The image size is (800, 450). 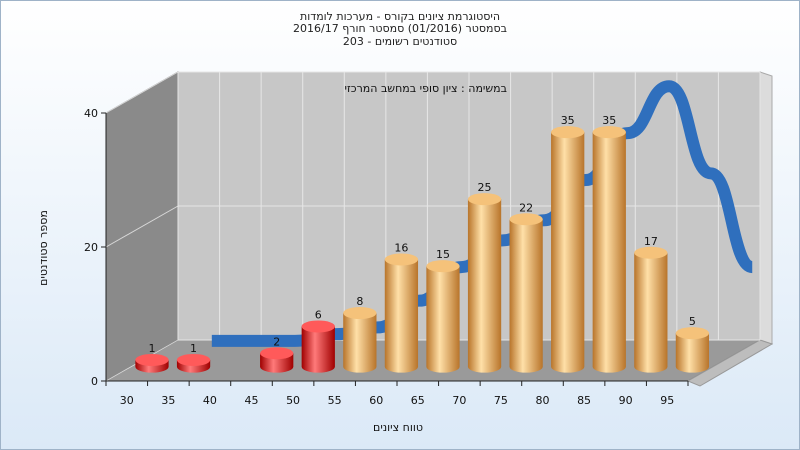 What do you see at coordinates (91, 247) in the screenshot?
I see `y-tick-20: 20` at bounding box center [91, 247].